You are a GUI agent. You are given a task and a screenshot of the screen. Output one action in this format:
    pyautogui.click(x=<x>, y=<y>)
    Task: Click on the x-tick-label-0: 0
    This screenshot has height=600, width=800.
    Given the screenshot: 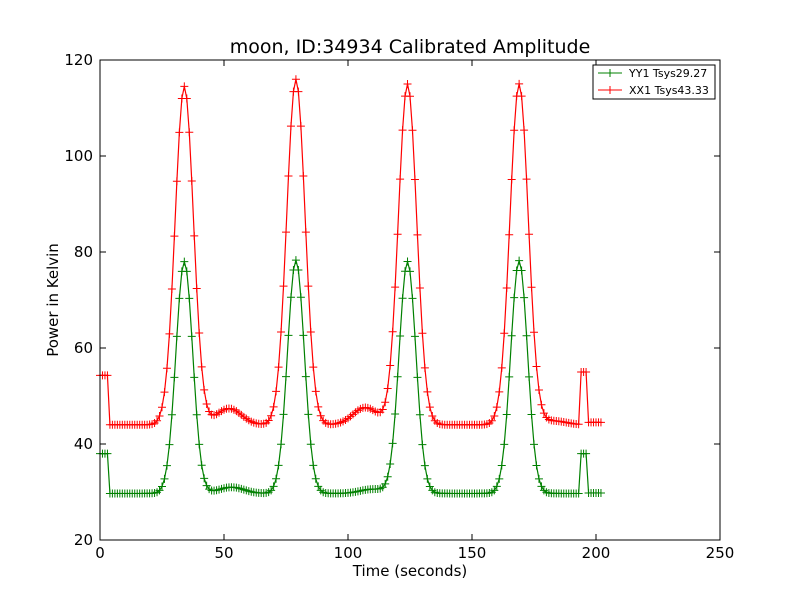 What is the action you would take?
    pyautogui.click(x=100, y=553)
    